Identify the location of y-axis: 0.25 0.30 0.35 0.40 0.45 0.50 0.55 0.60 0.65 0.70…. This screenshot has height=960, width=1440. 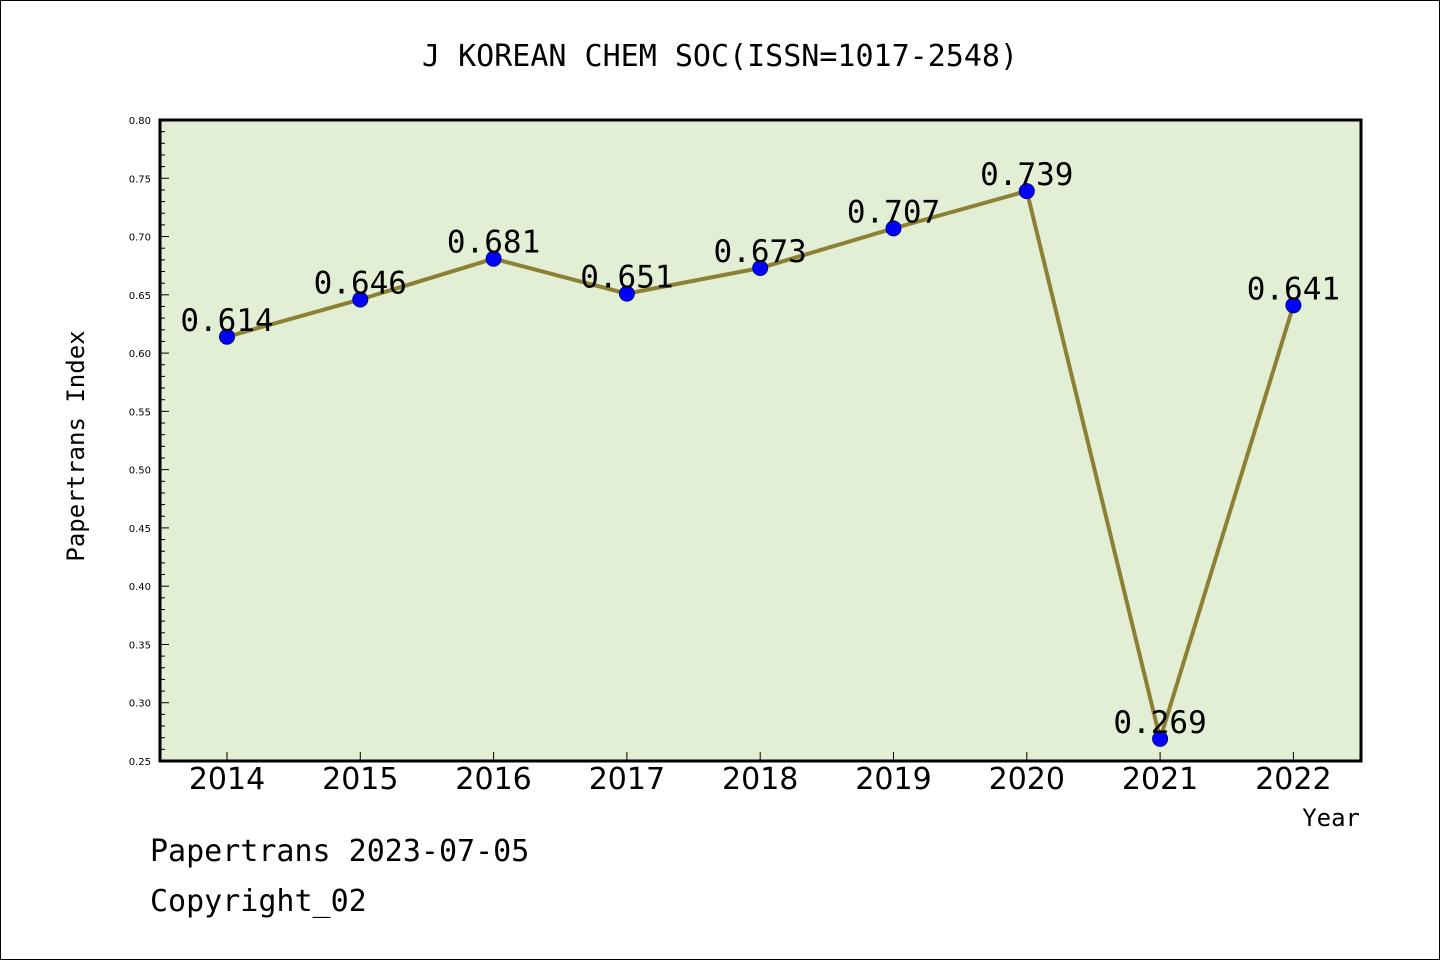
(149, 442).